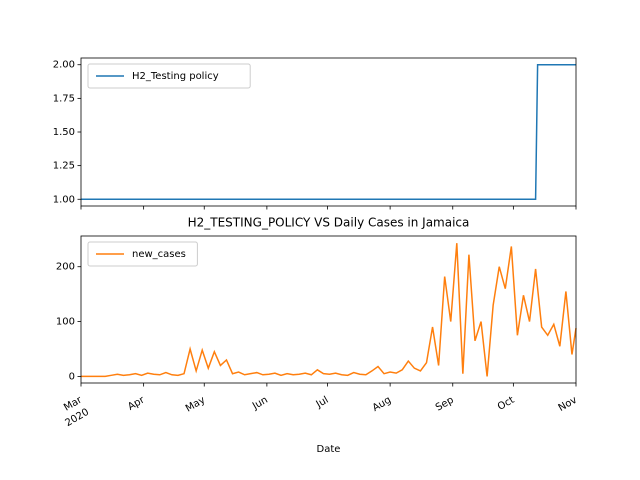 Image resolution: width=640 pixels, height=480 pixels. What do you see at coordinates (64, 132) in the screenshot?
I see `y-tick-label: 1.50` at bounding box center [64, 132].